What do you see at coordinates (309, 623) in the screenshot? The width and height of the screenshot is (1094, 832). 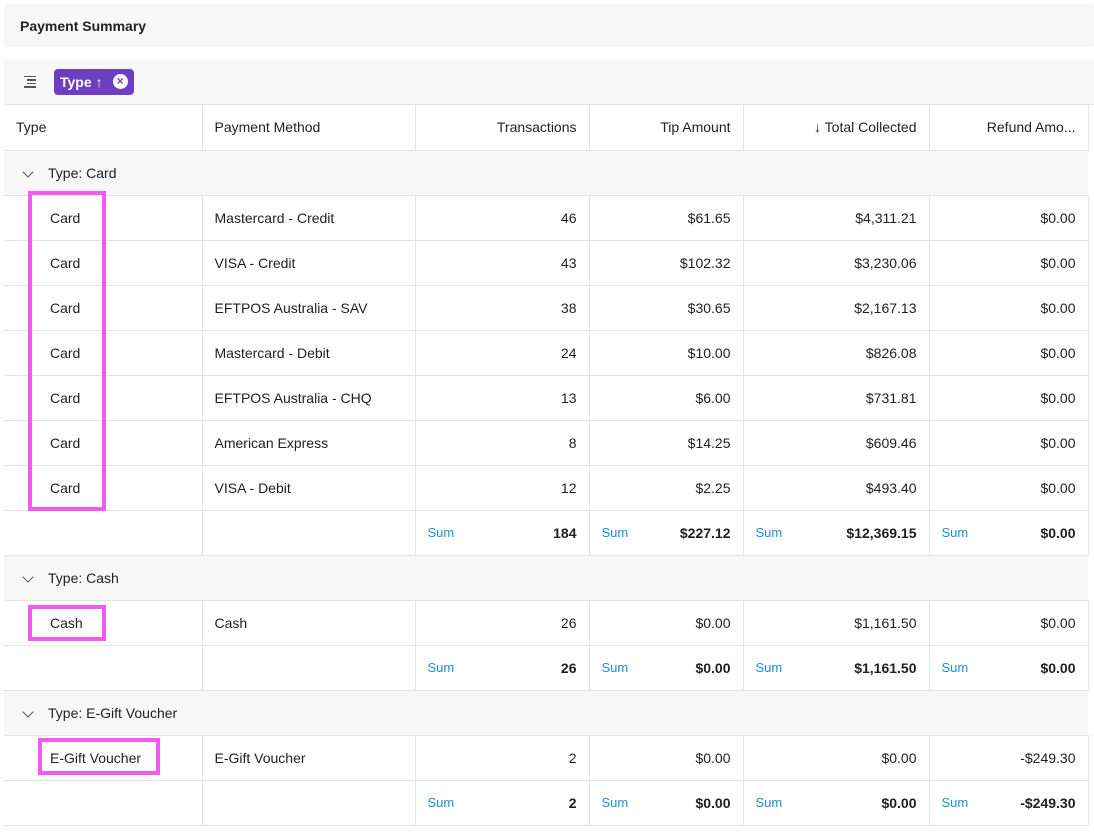 I see `payment-method-cell: Cash` at bounding box center [309, 623].